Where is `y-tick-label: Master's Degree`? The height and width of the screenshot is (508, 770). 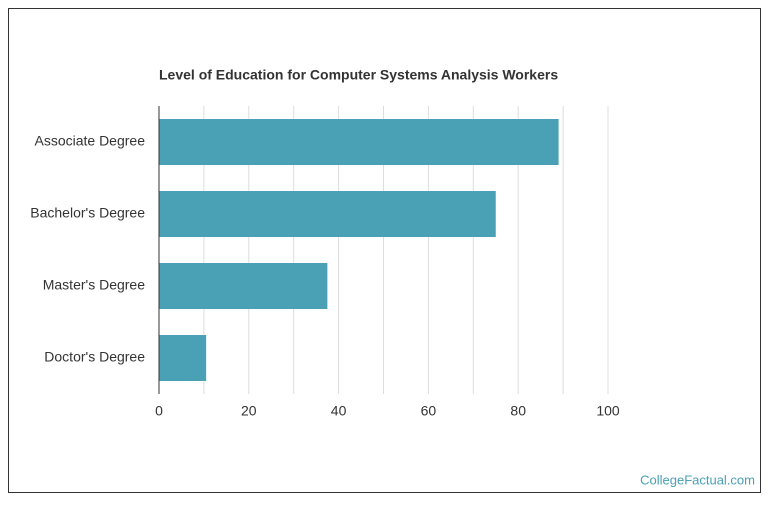 y-tick-label: Master's Degree is located at coordinates (94, 285).